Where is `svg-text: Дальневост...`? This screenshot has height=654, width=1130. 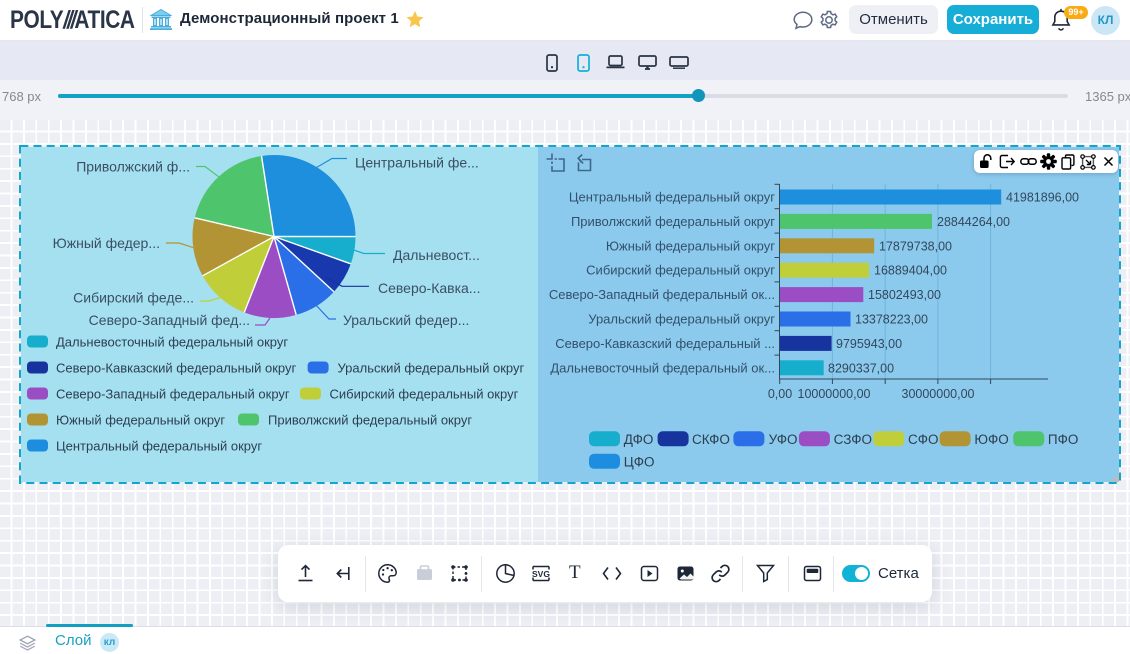
svg-text: Дальневост... is located at coordinates (436, 255).